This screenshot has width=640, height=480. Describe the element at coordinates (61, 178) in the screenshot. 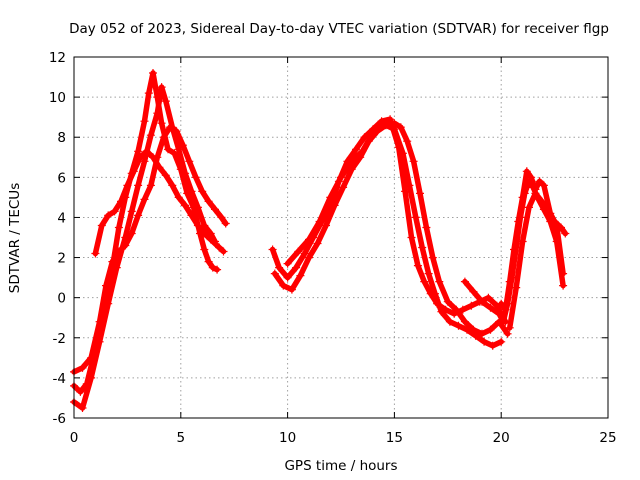

I see `y-tick-label: 6` at that location.